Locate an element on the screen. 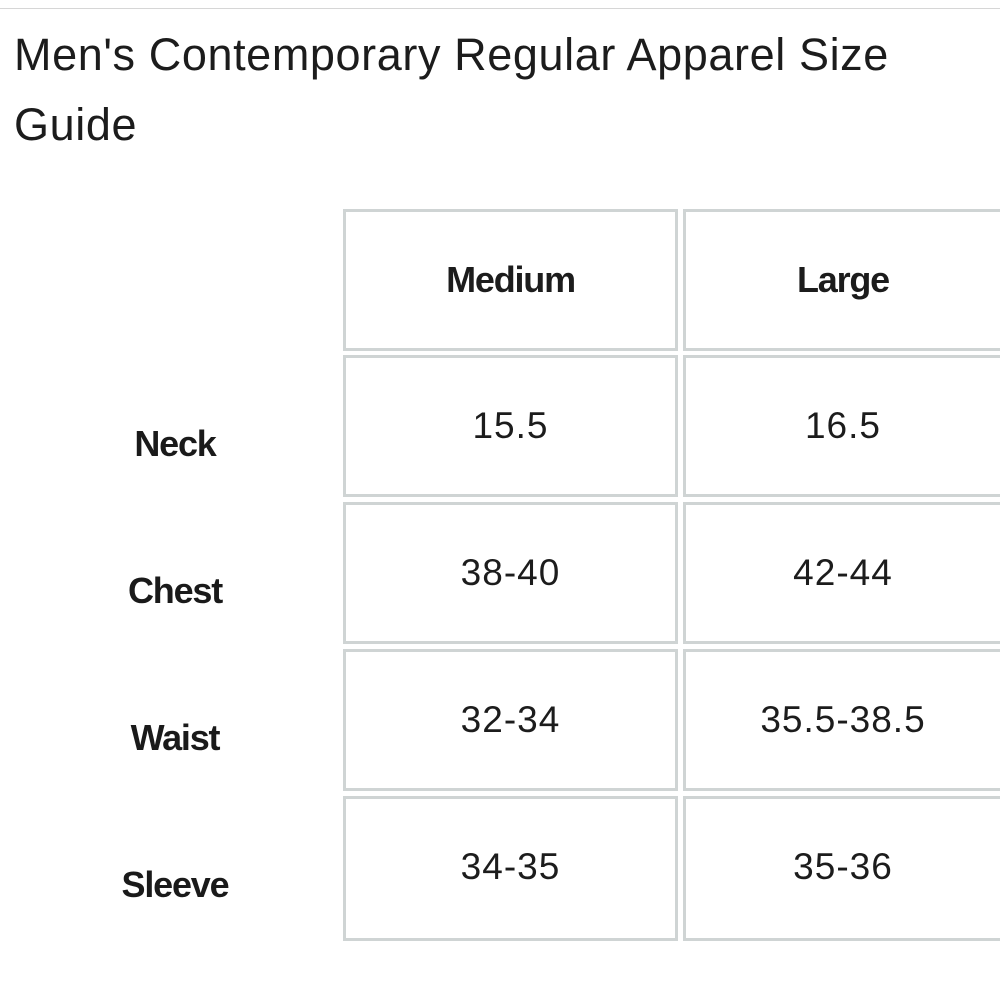 This screenshot has width=1000, height=1000. cell-value: 16.5 is located at coordinates (842, 425).